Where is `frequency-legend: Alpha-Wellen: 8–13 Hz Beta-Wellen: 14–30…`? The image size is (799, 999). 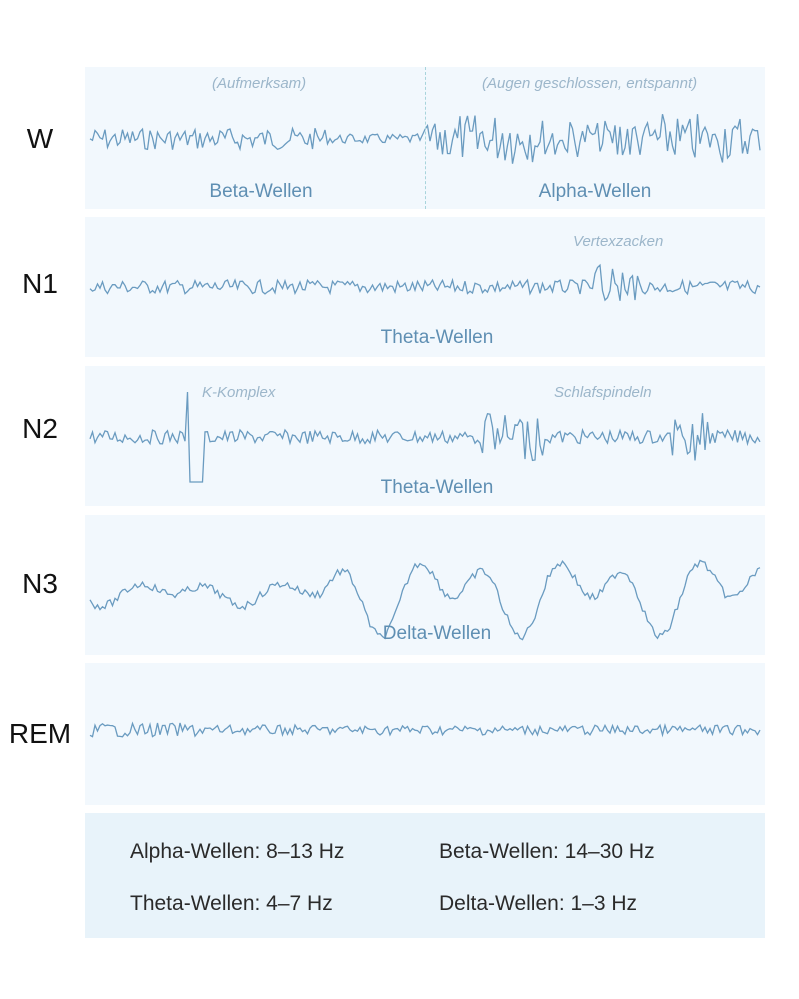
frequency-legend: Alpha-Wellen: 8–13 Hz Beta-Wellen: 14–30… is located at coordinates (425, 875).